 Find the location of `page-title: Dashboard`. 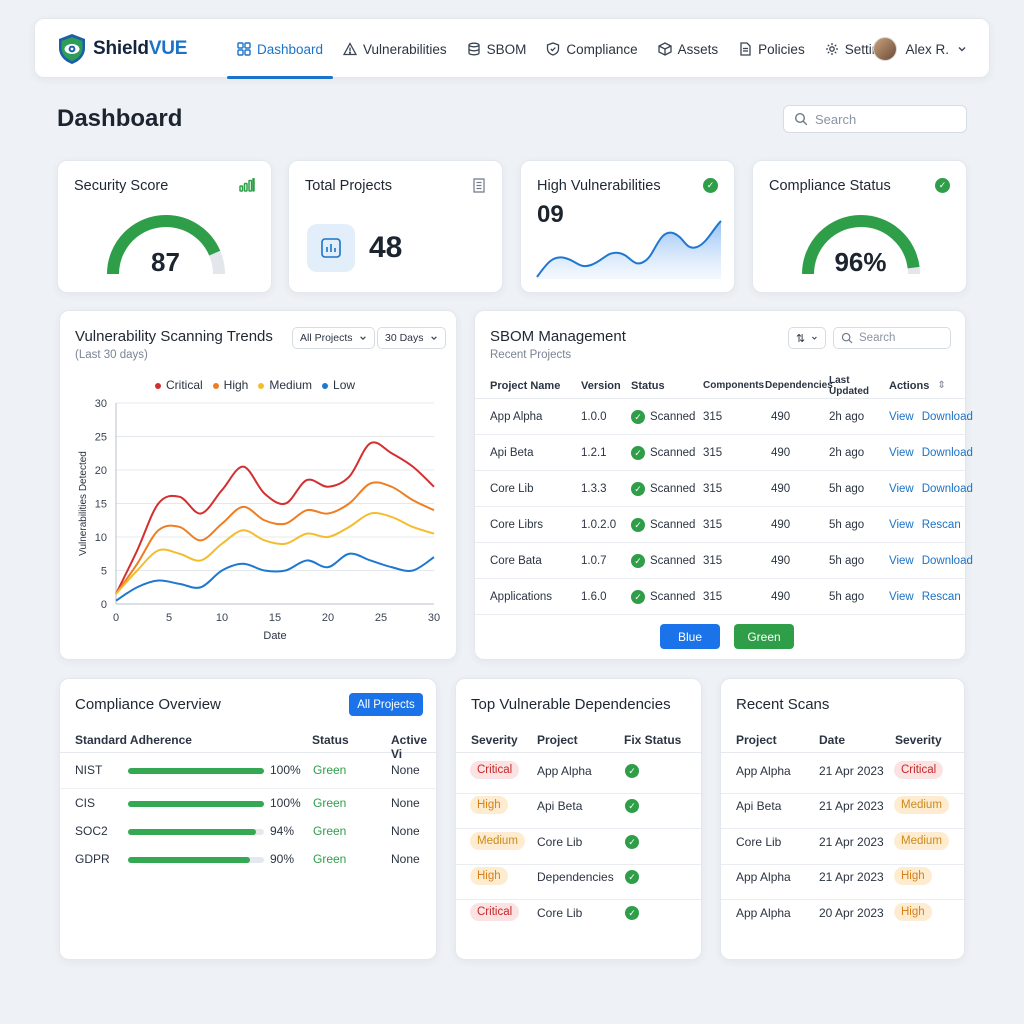

page-title: Dashboard is located at coordinates (120, 118).